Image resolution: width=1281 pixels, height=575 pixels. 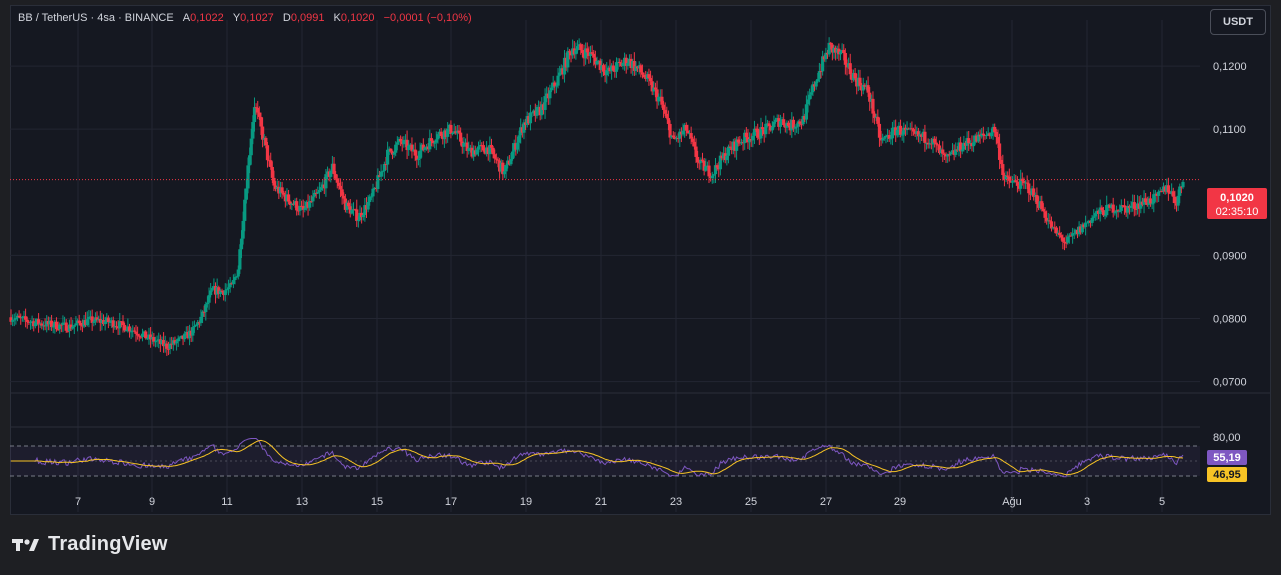 I want to click on symbol-label: BB / TetherUS · 4sa · BINANCE, so click(x=96, y=18).